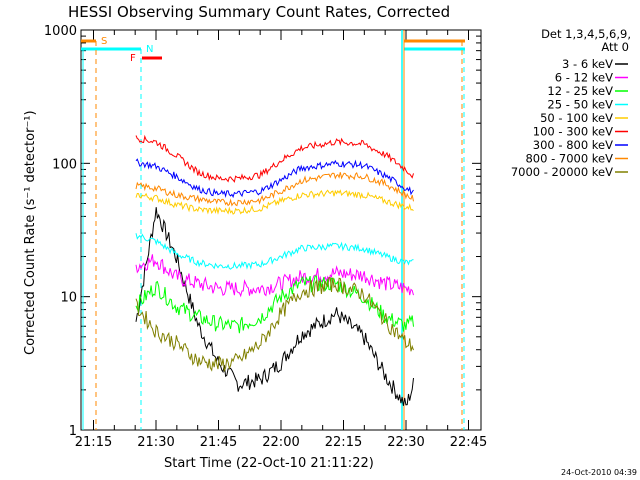 The height and width of the screenshot is (480, 640). I want to click on timestamp: 24-Oct-2010 04:39, so click(599, 472).